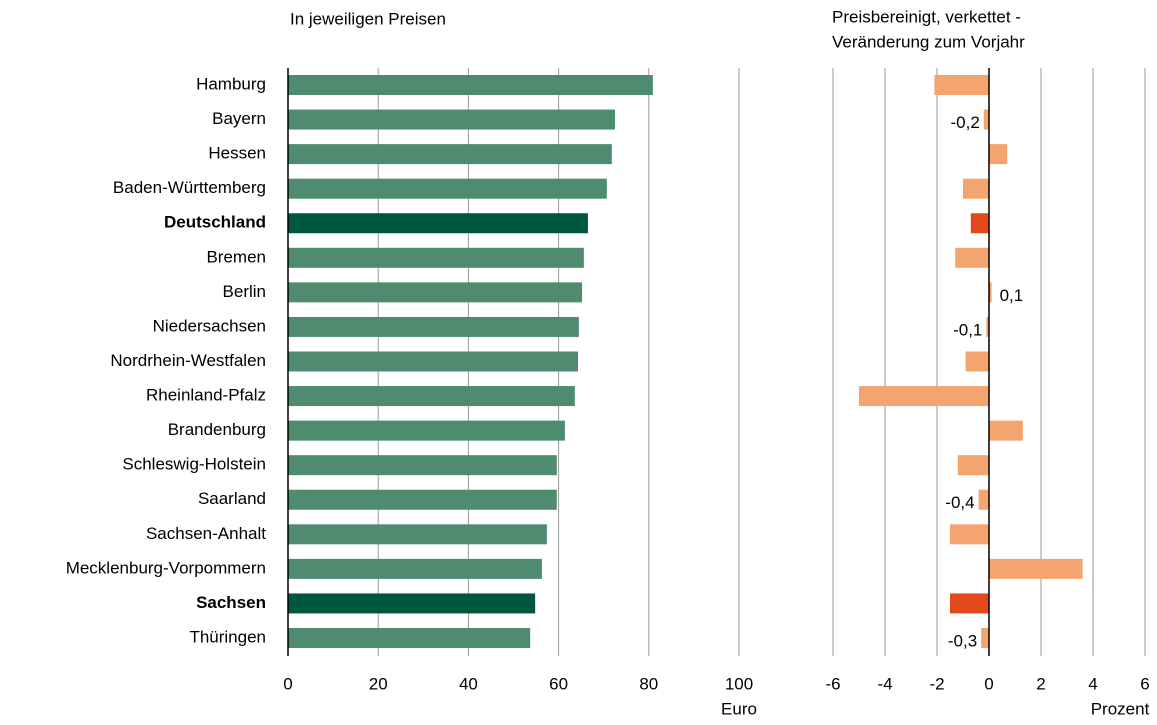 The width and height of the screenshot is (1157, 725). Describe the element at coordinates (217, 429) in the screenshot. I see `category-label: Brandenburg` at that location.